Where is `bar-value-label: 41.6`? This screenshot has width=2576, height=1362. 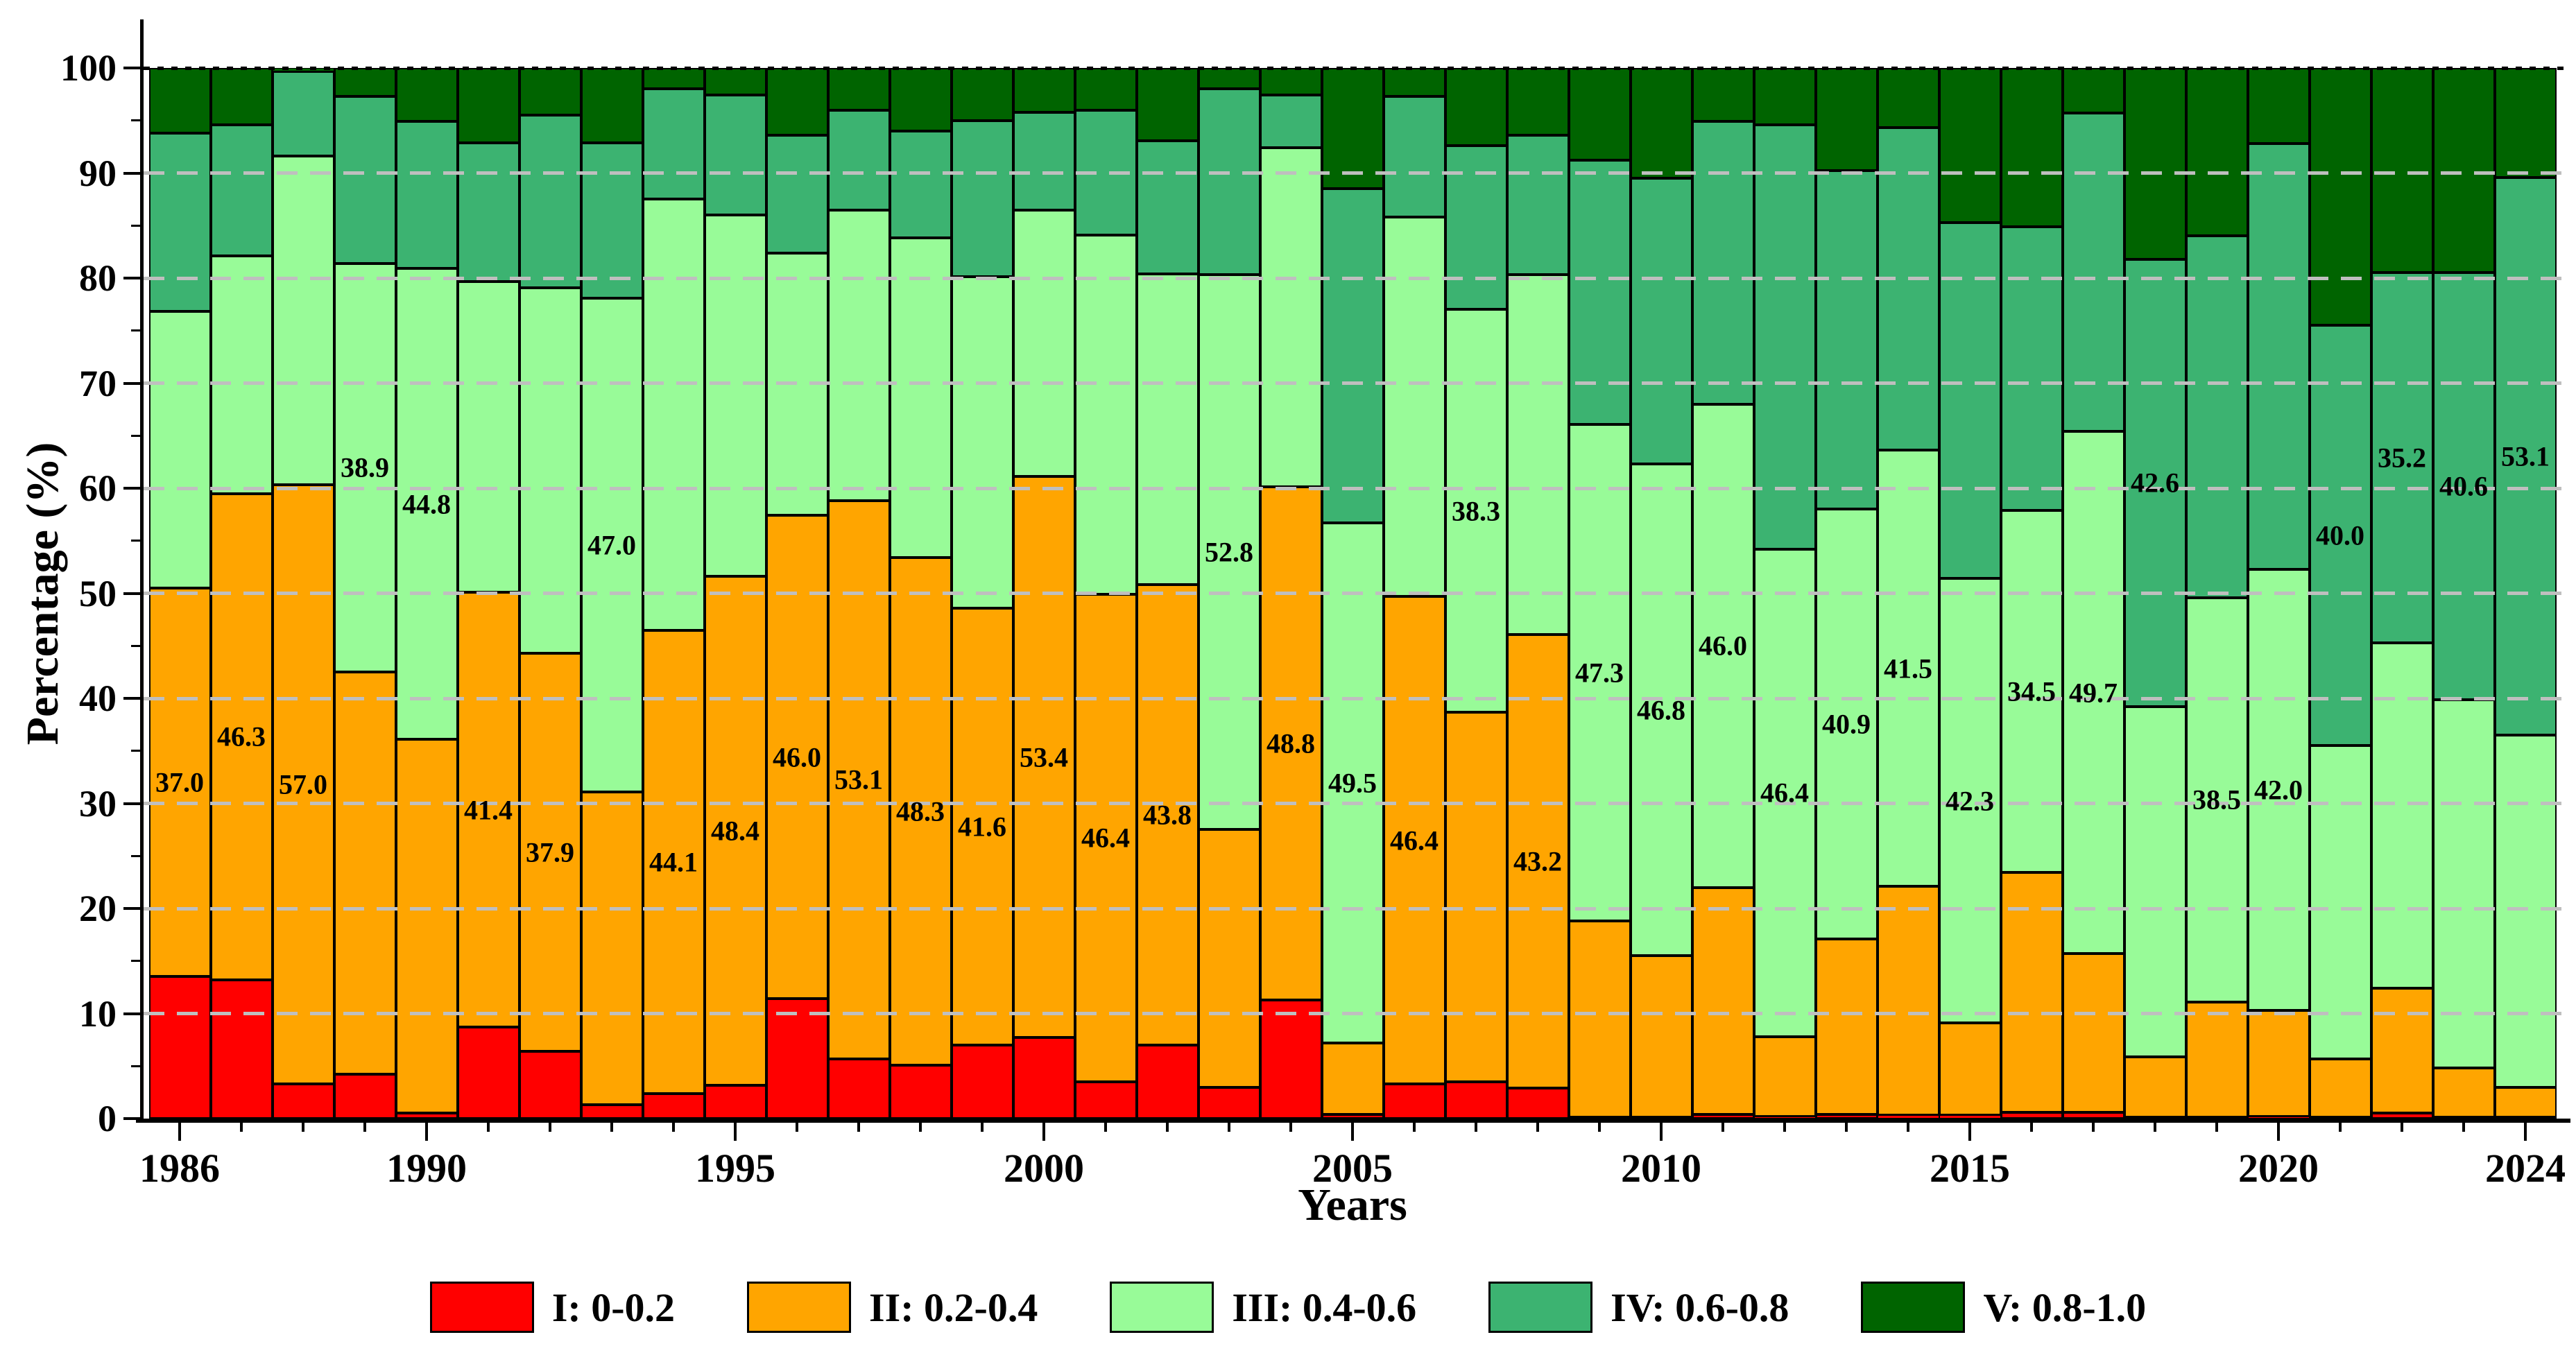 bar-value-label: 41.6 is located at coordinates (982, 827).